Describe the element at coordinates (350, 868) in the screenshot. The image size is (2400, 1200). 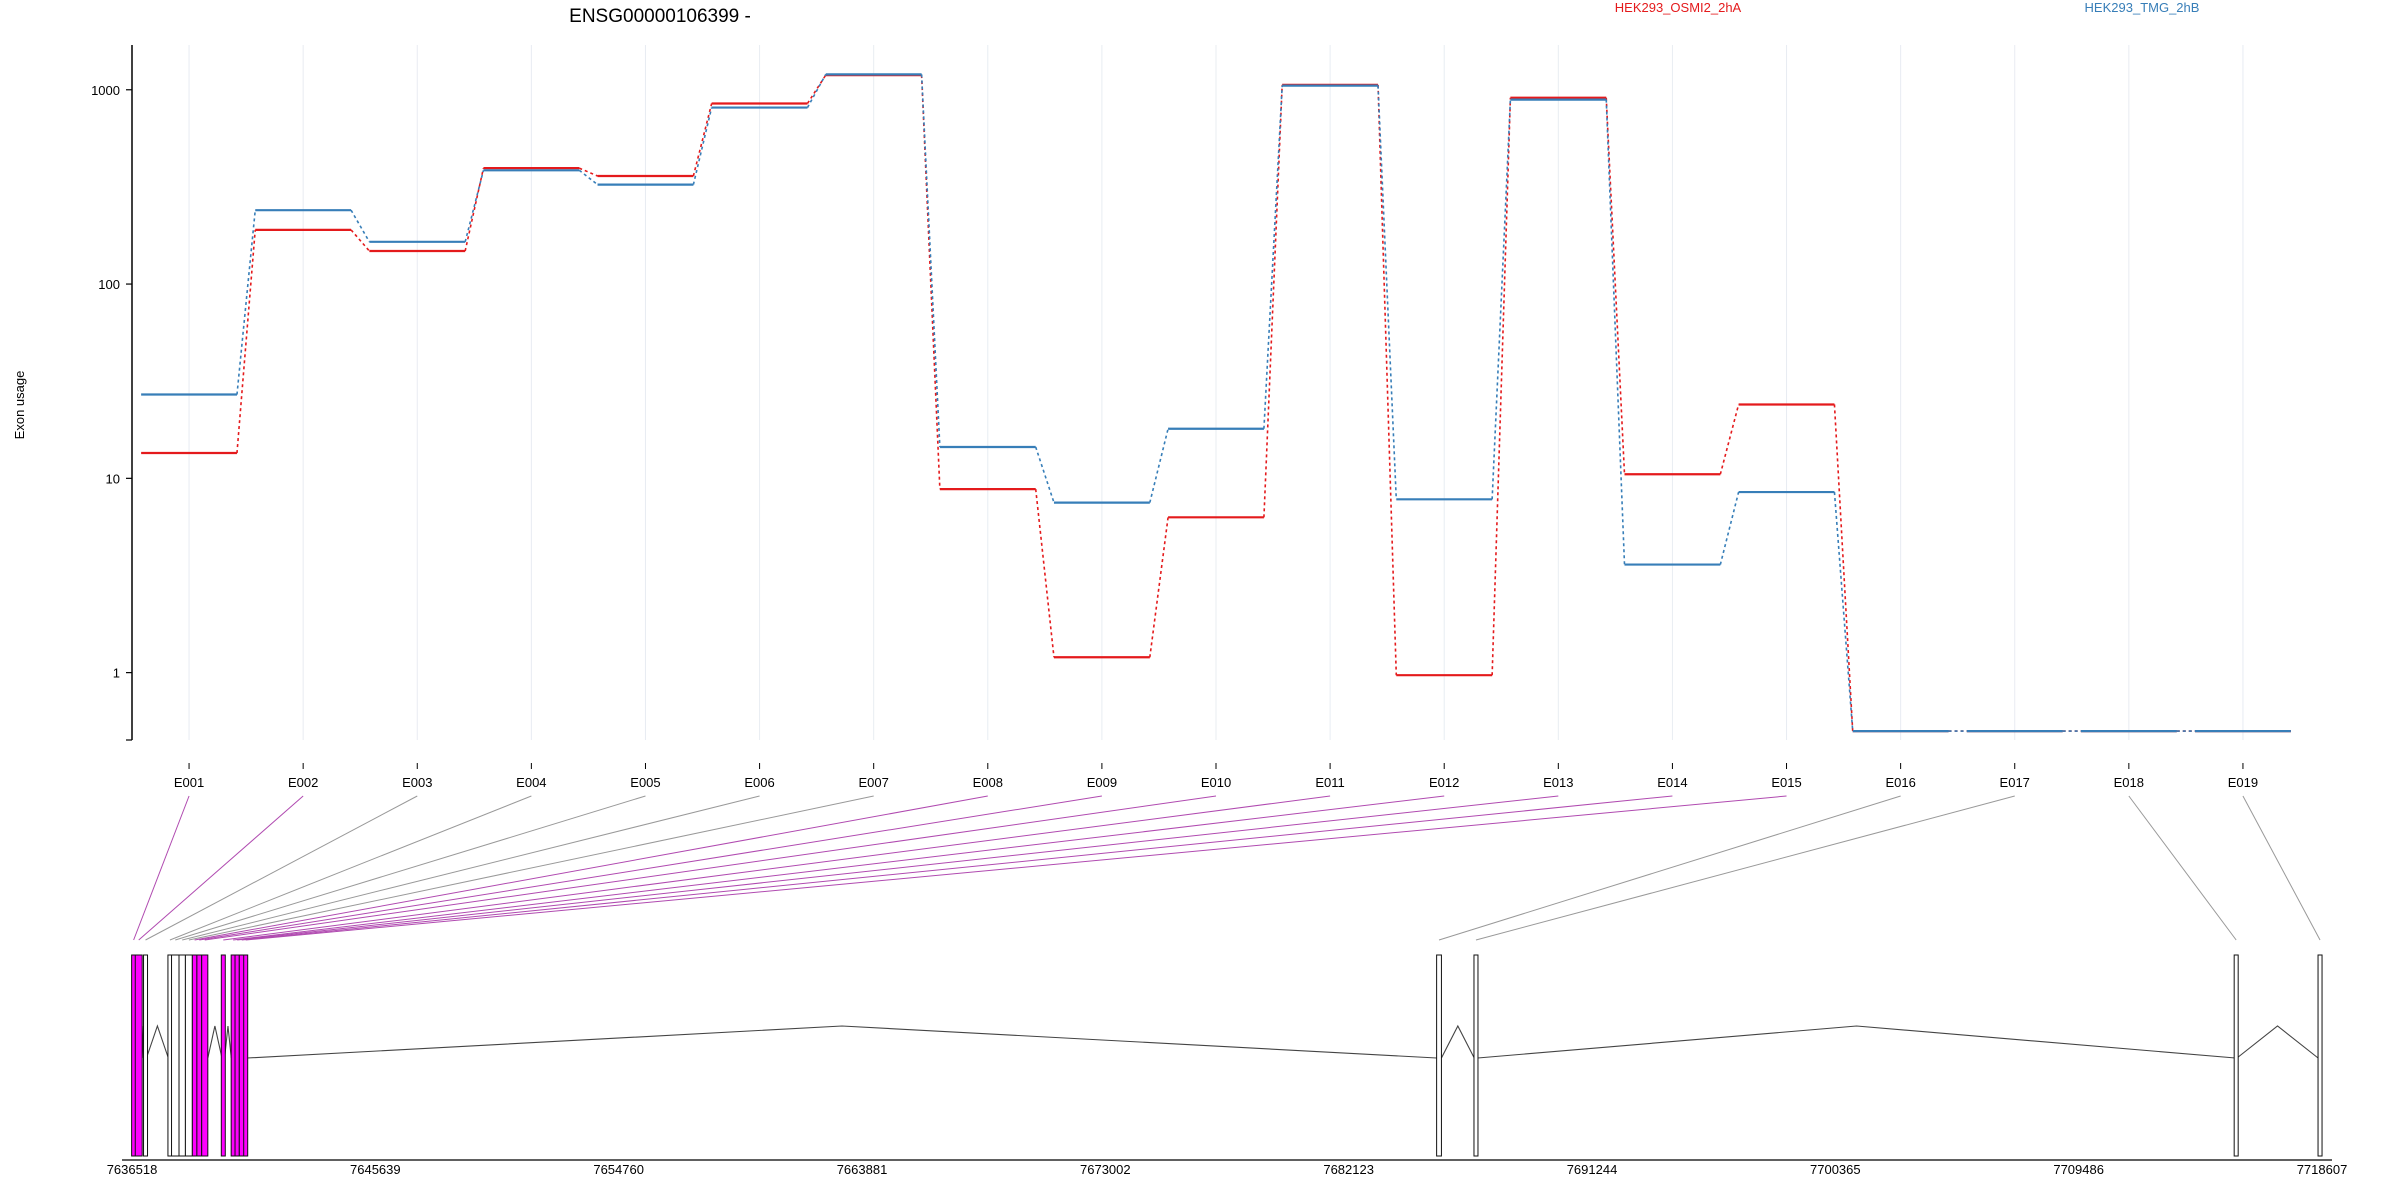
I see `connector-E004` at that location.